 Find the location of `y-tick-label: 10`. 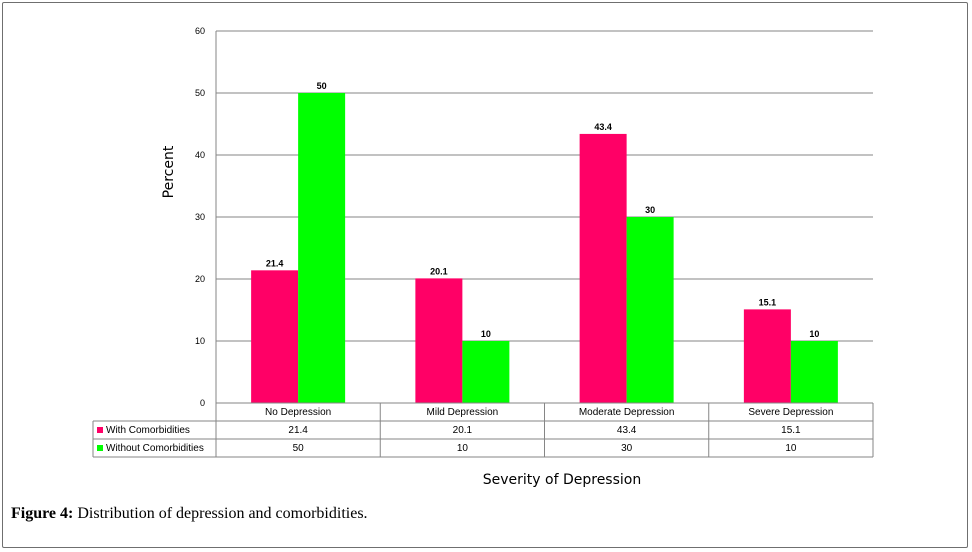

y-tick-label: 10 is located at coordinates (200, 341).